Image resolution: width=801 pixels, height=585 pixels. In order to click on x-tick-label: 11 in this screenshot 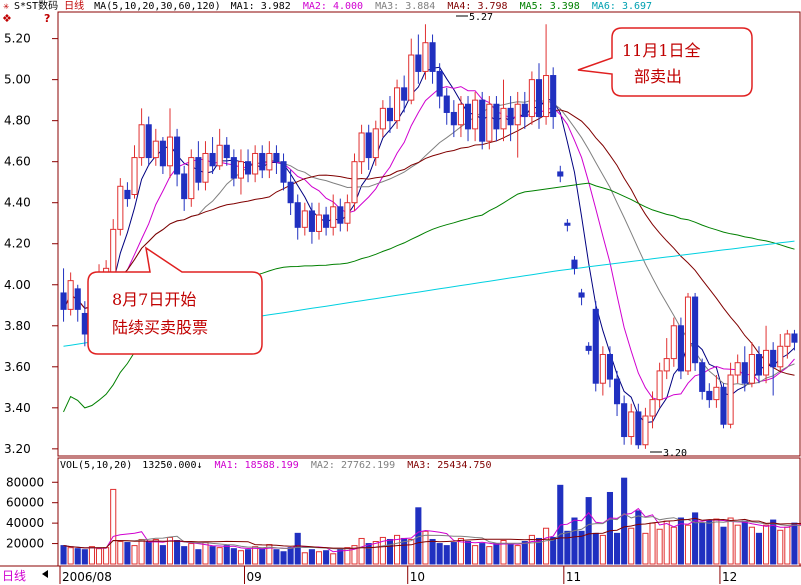, I will do `click(573, 577)`.